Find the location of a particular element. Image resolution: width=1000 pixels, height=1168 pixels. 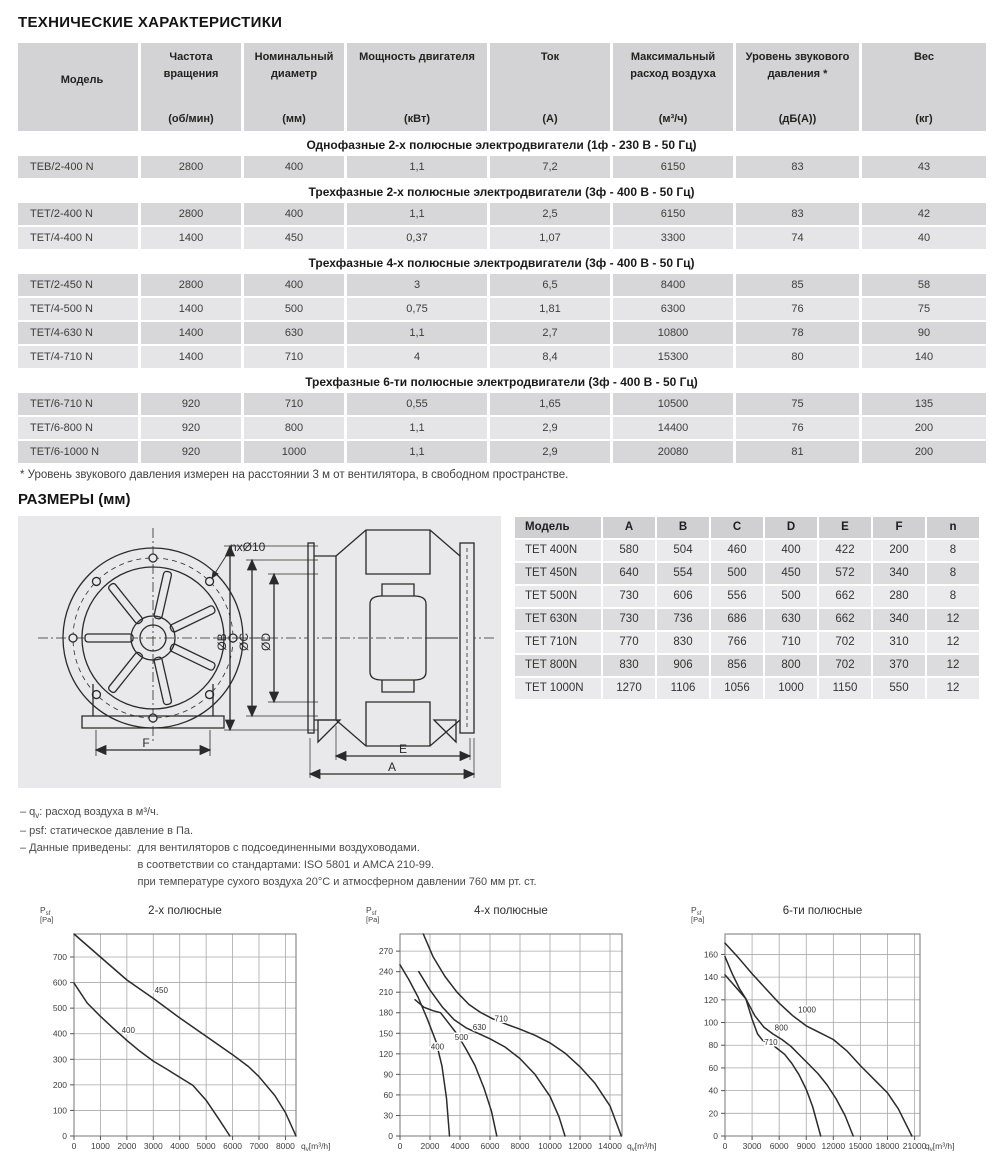

fan-front-view is located at coordinates (154, 642).